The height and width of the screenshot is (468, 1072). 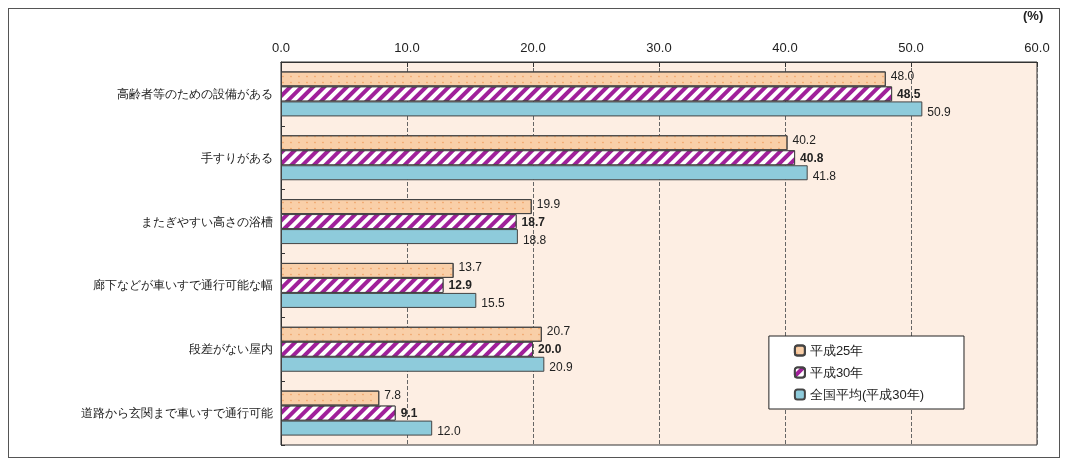 I want to click on data-label: 12.0, so click(x=449, y=431).